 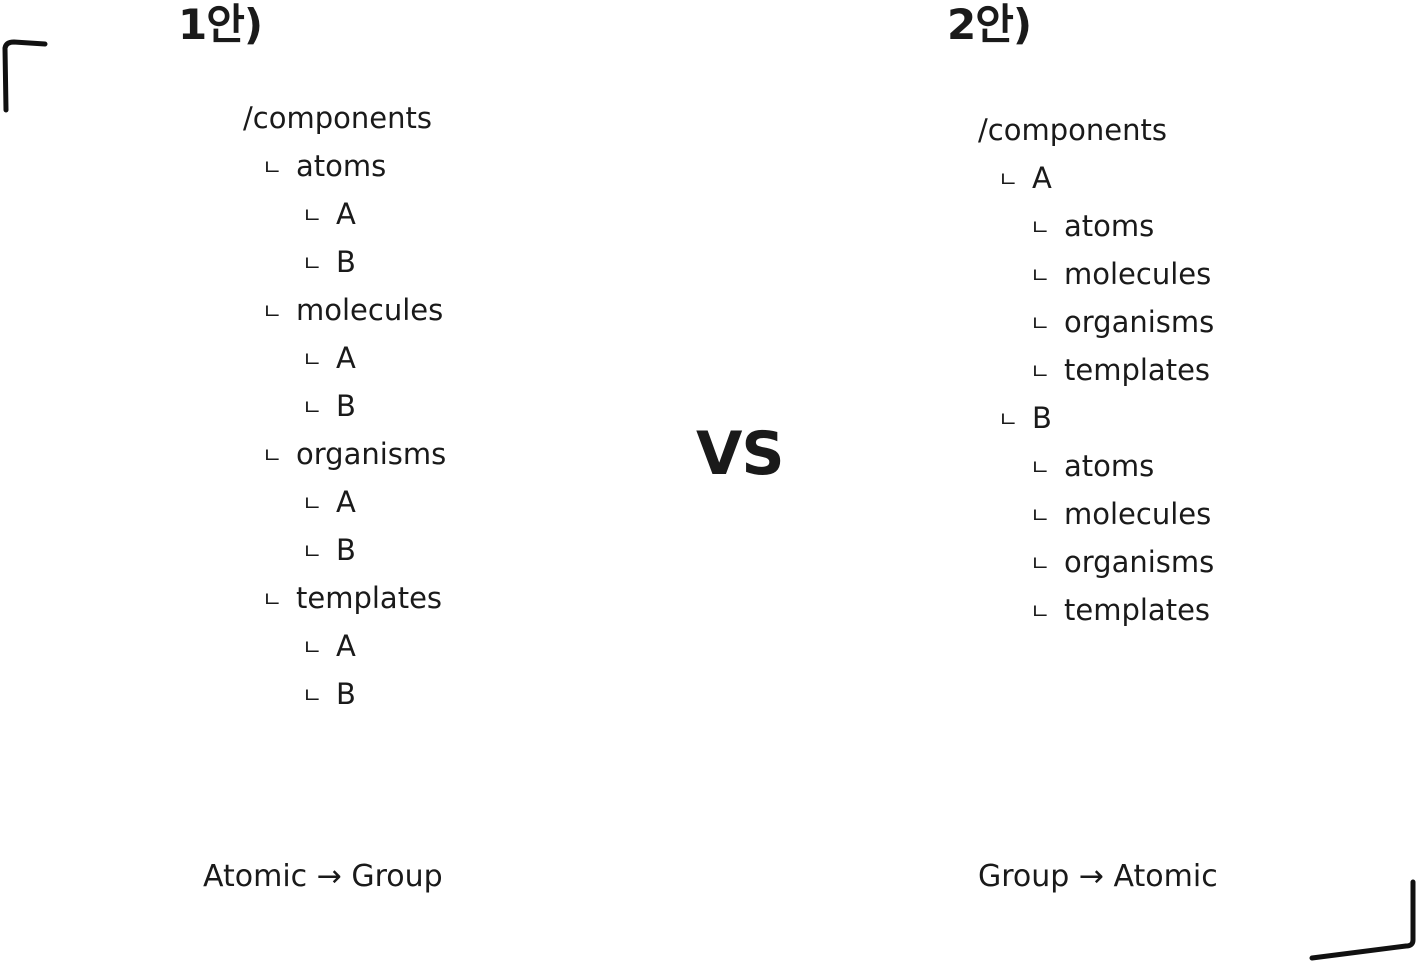 What do you see at coordinates (25, 76) in the screenshot?
I see `top-left-corner-mark` at bounding box center [25, 76].